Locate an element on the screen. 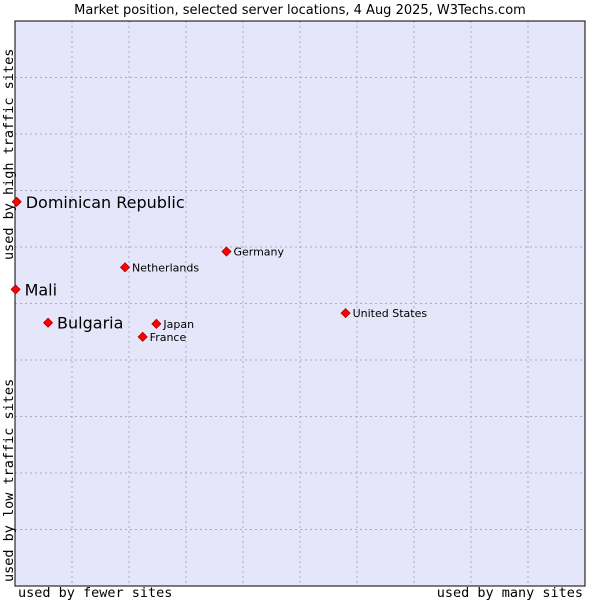  point-label: United States is located at coordinates (390, 313).